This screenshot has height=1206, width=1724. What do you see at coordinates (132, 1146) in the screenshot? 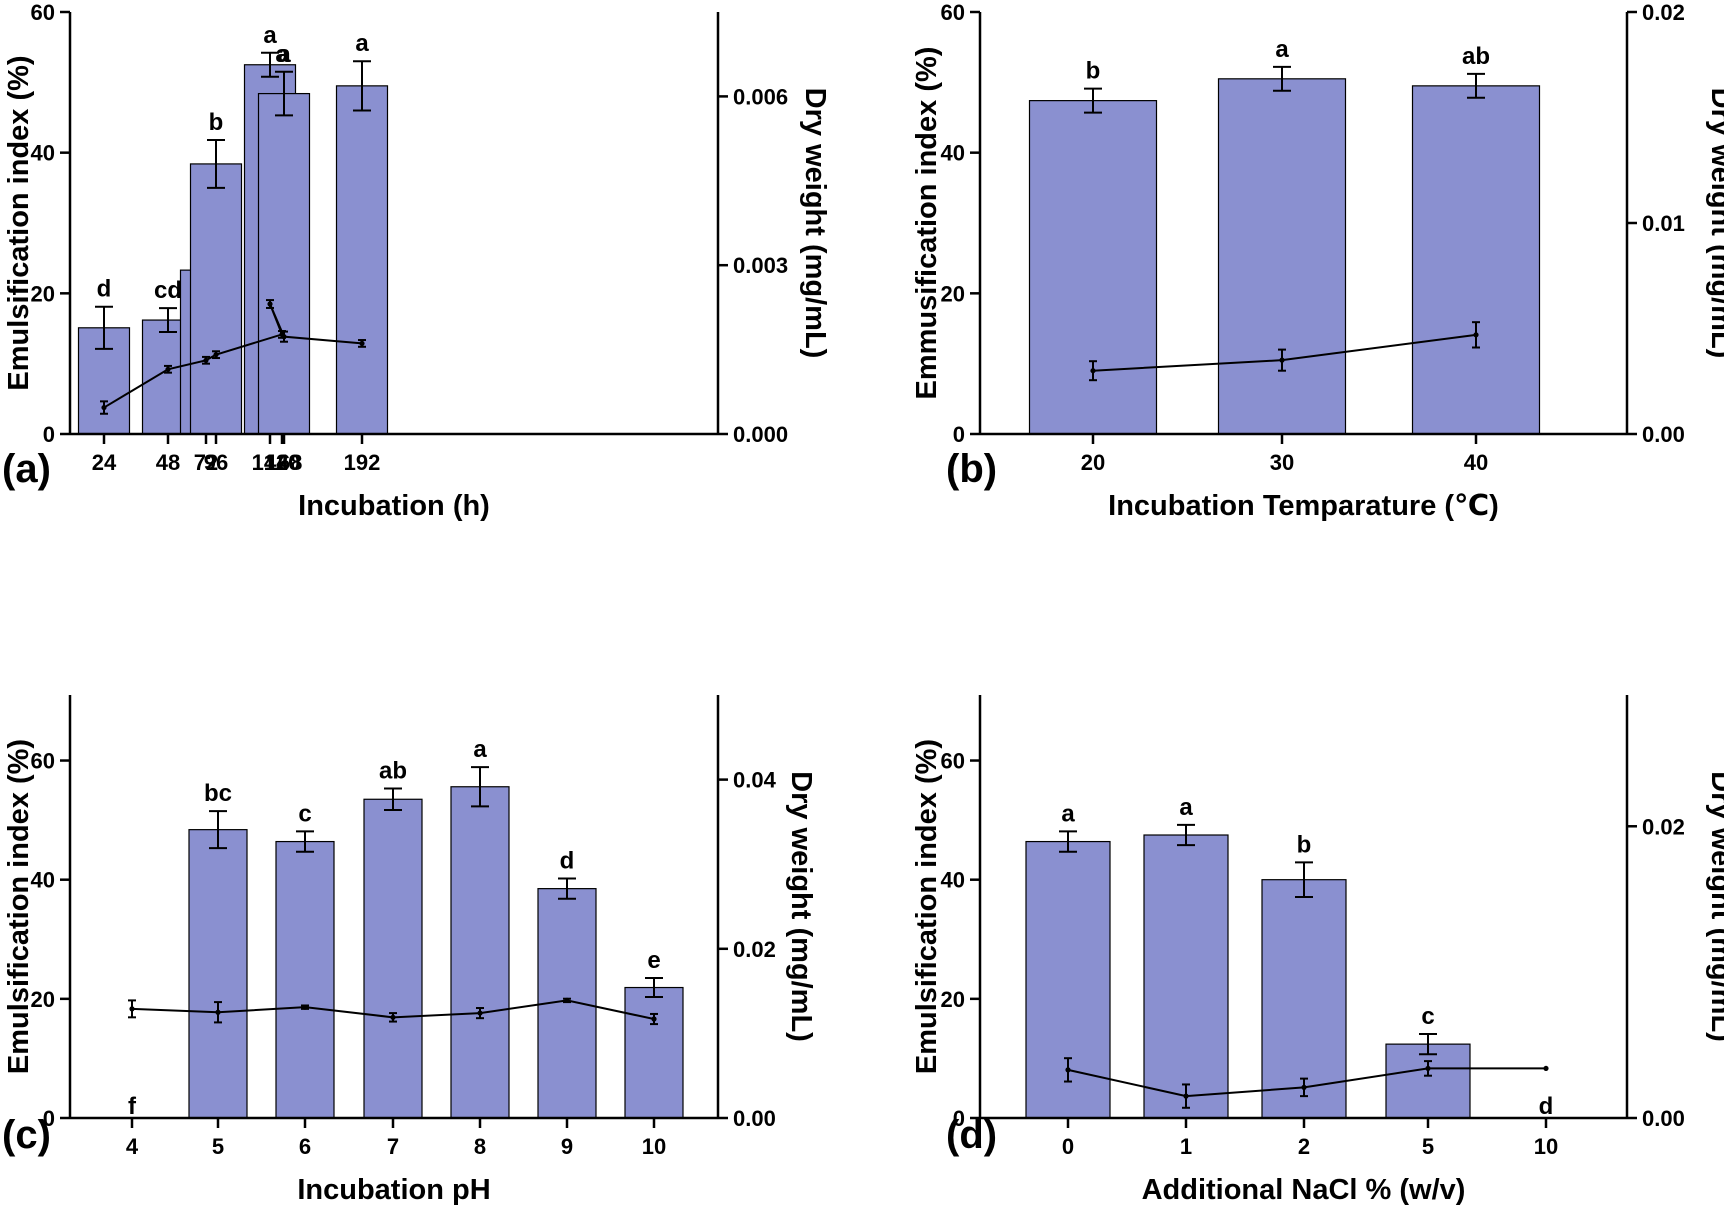
I see `x-tick-label: 4` at bounding box center [132, 1146].